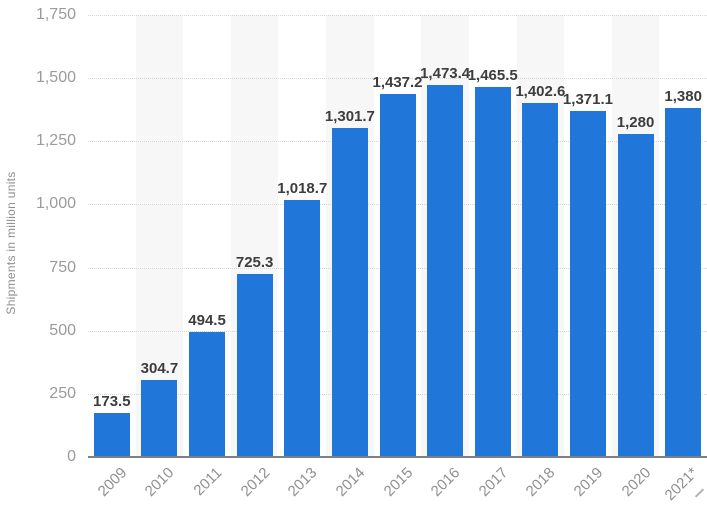  What do you see at coordinates (492, 75) in the screenshot?
I see `value-label-2017: 1,465.5` at bounding box center [492, 75].